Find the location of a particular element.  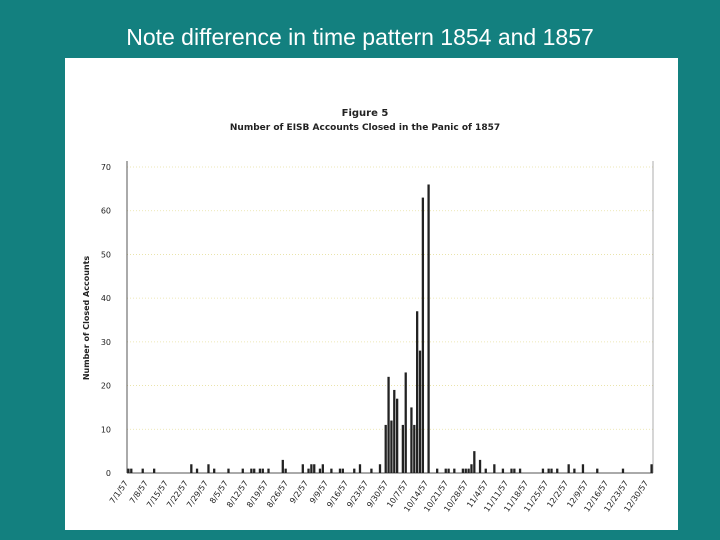

y-tick-label: 60 is located at coordinates (106, 211).